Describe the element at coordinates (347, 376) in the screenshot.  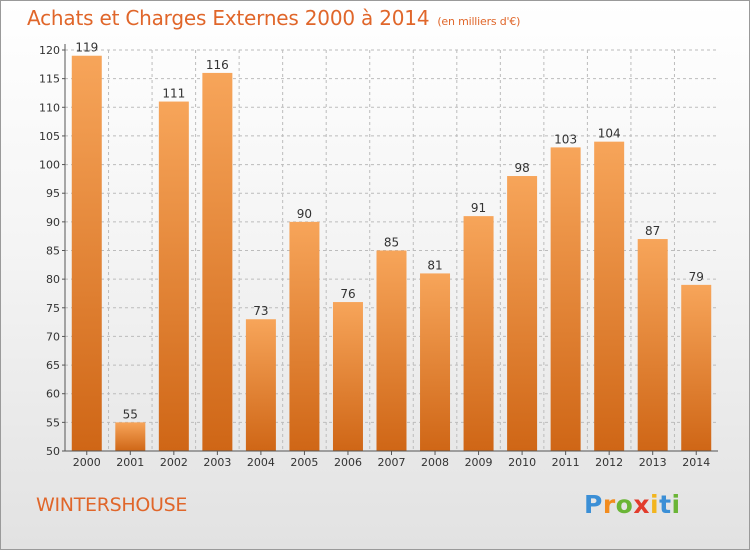
I see `bar-2006` at that location.